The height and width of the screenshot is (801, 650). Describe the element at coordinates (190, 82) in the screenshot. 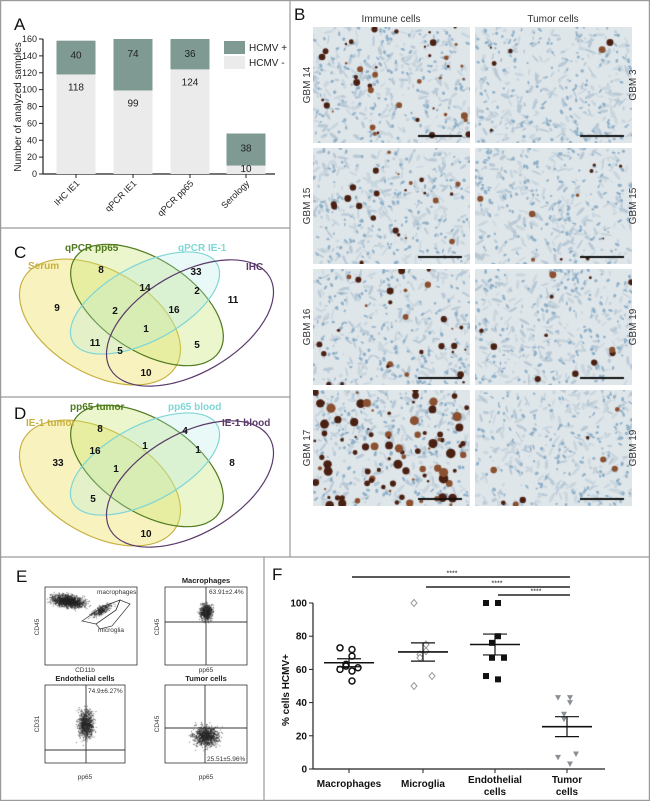

I see `data-label-negative: 124` at that location.